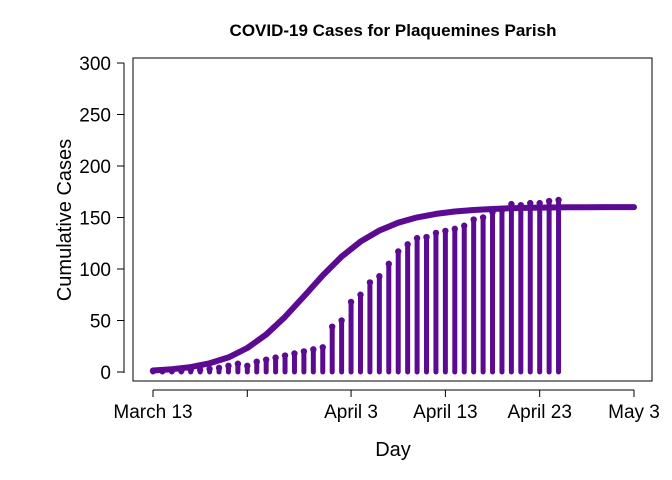 The image size is (672, 480). Describe the element at coordinates (393, 30) in the screenshot. I see `chart-title: COVID-19 Cases for Plaquemines Parish` at that location.